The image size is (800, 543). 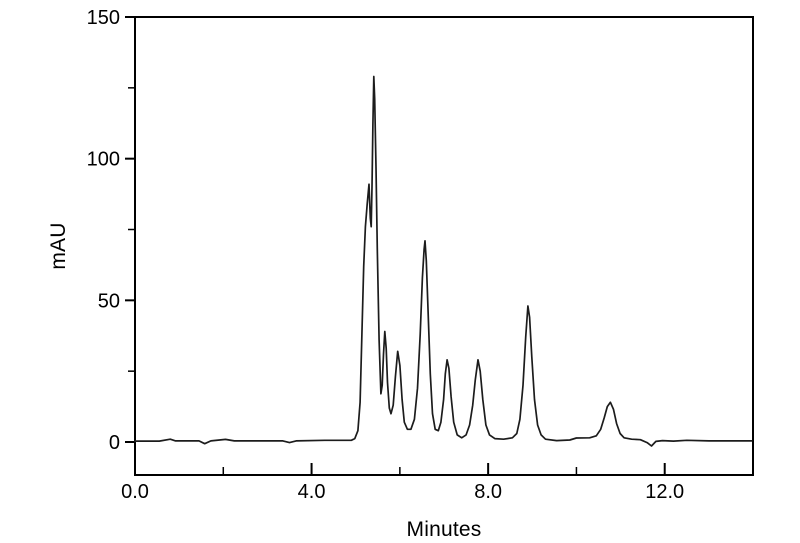 What do you see at coordinates (103, 18) in the screenshot?
I see `y-tick-label: 150` at bounding box center [103, 18].